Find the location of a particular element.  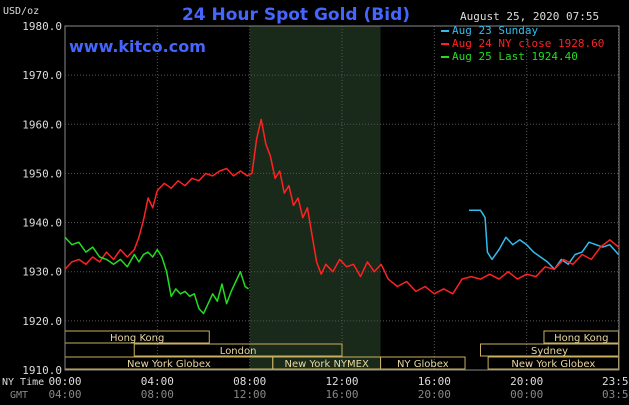

x-tick-label-ny: 04:00 is located at coordinates (157, 381).